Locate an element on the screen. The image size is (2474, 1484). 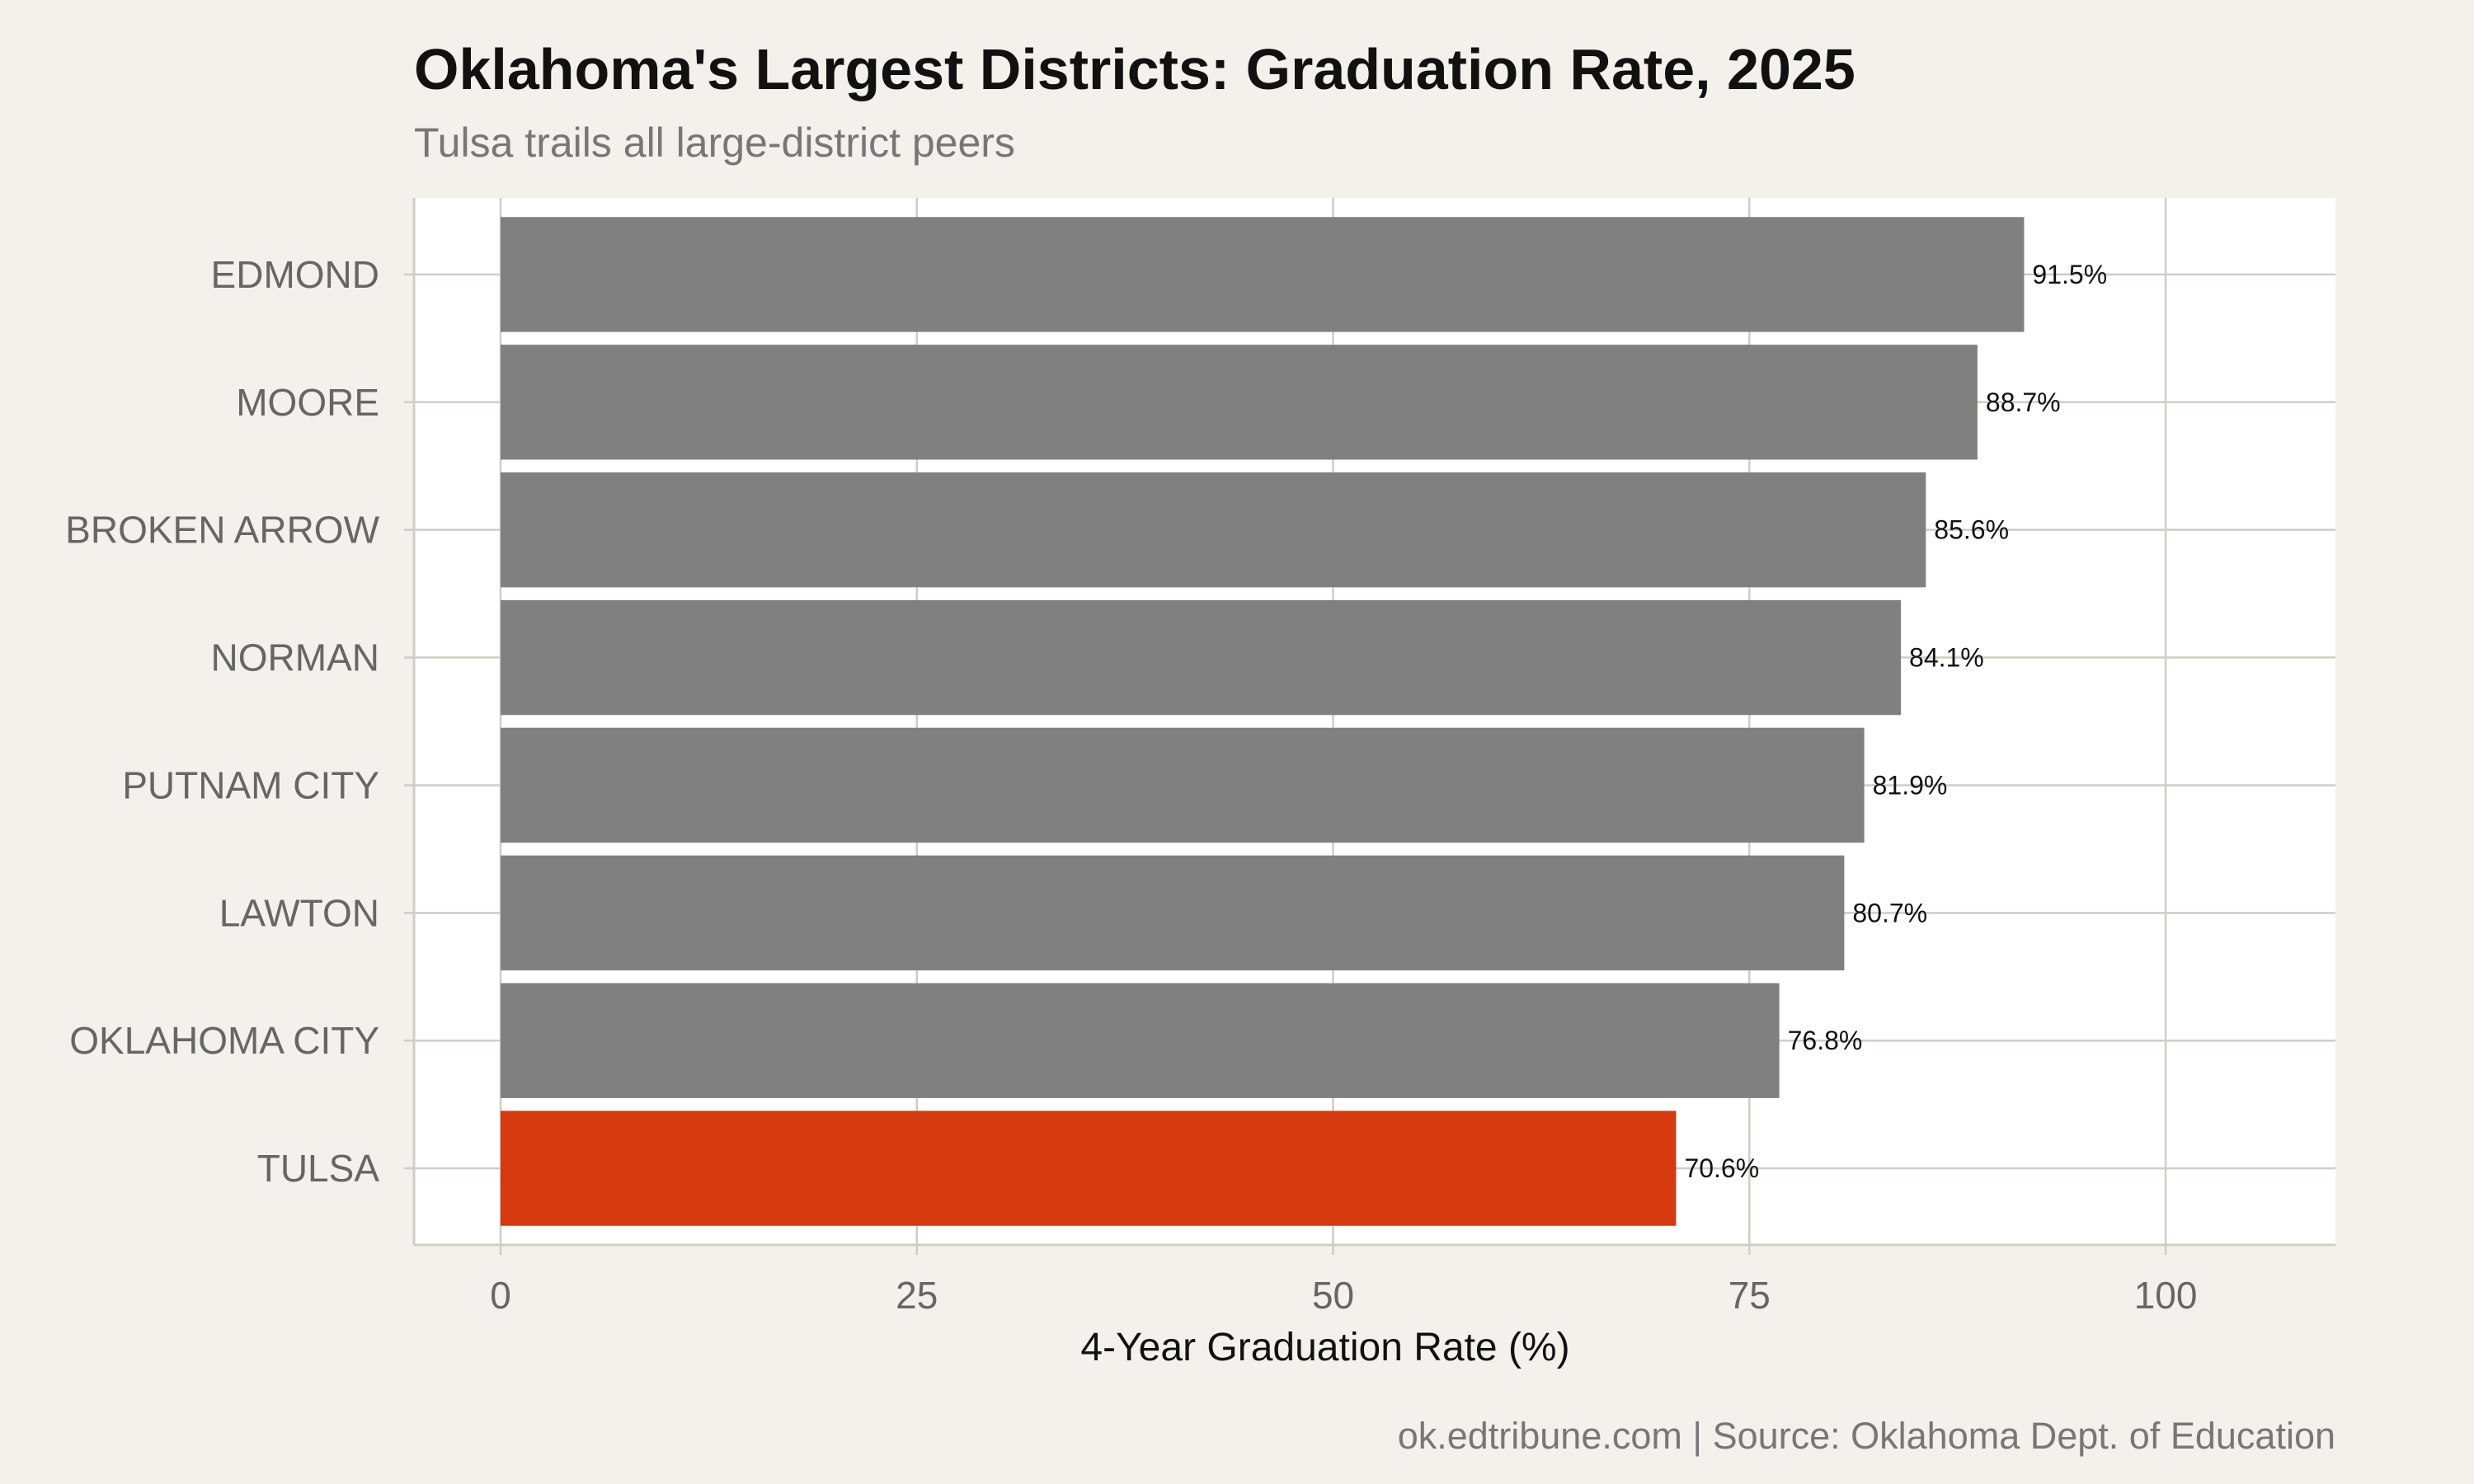
category-label: NORMAN is located at coordinates (295, 657).